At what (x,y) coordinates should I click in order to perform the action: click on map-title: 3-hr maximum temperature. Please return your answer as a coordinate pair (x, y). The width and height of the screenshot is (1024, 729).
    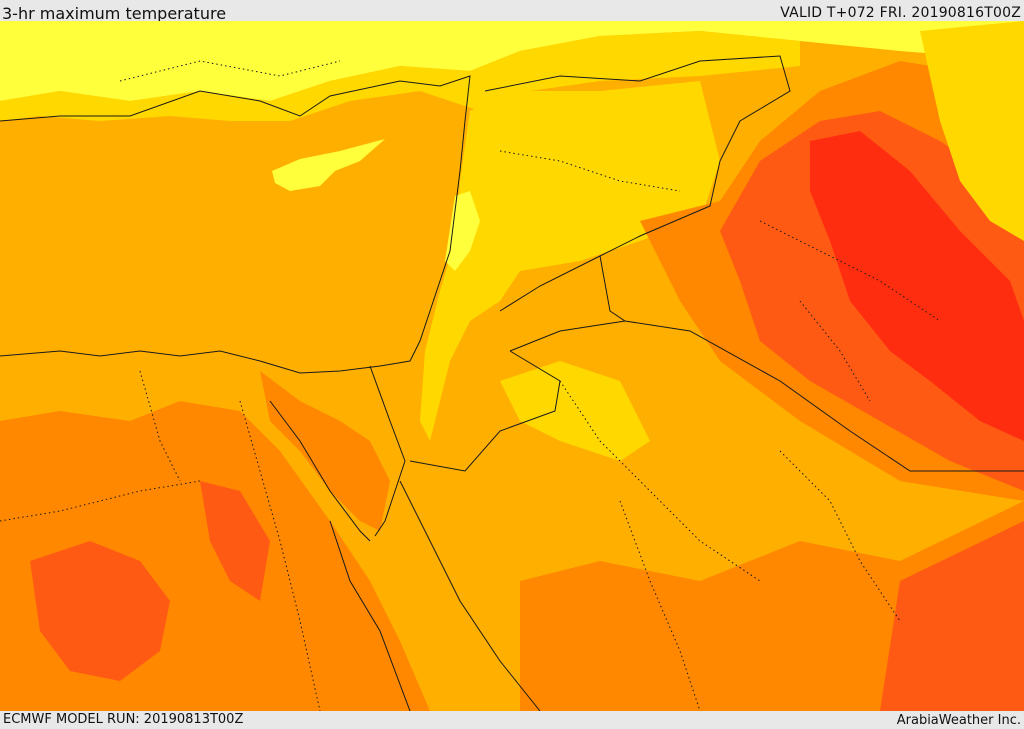
    Looking at the image, I should click on (114, 13).